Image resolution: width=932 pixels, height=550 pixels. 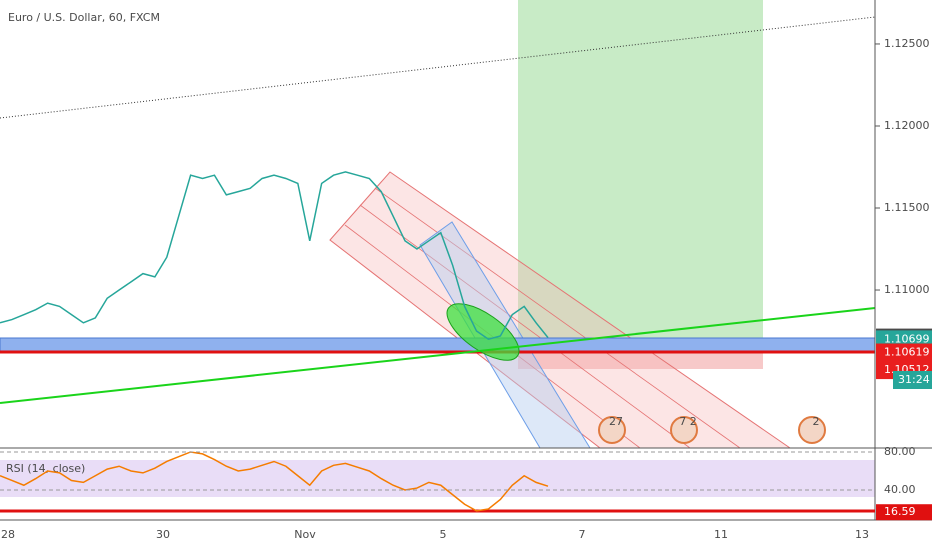 I want to click on x-tick-label: 28, so click(x=8, y=534).